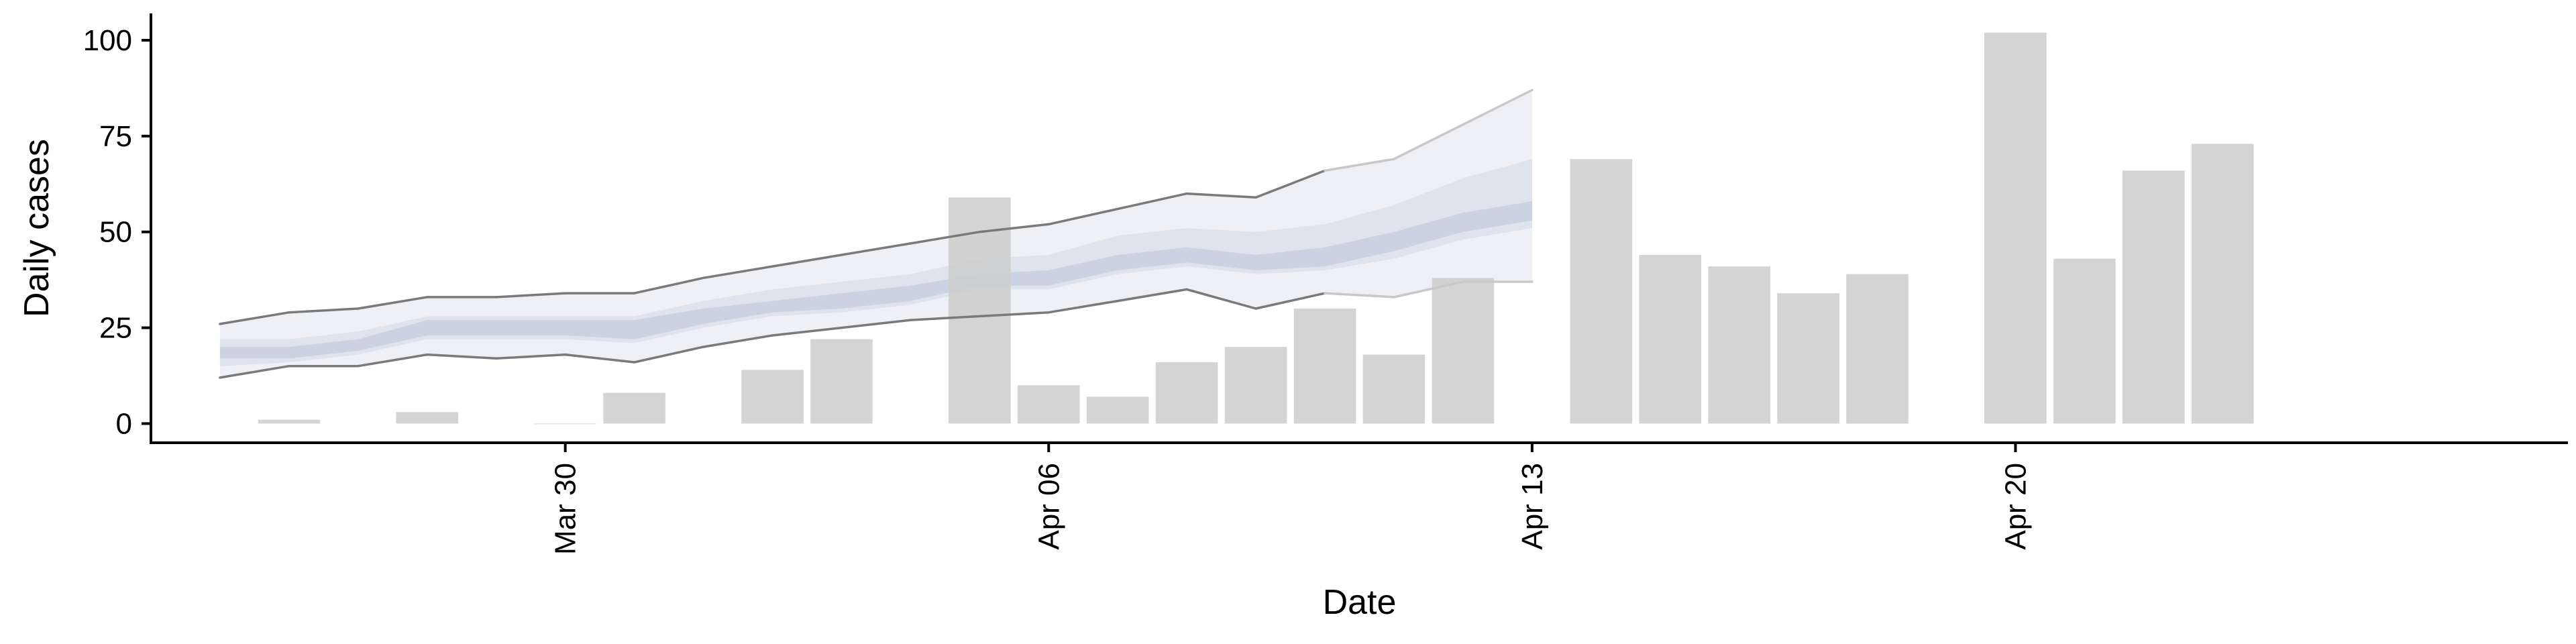  I want to click on x-axis-ticks: Mar 30 Apr 06 Apr 13 Apr 20, so click(1291, 499).